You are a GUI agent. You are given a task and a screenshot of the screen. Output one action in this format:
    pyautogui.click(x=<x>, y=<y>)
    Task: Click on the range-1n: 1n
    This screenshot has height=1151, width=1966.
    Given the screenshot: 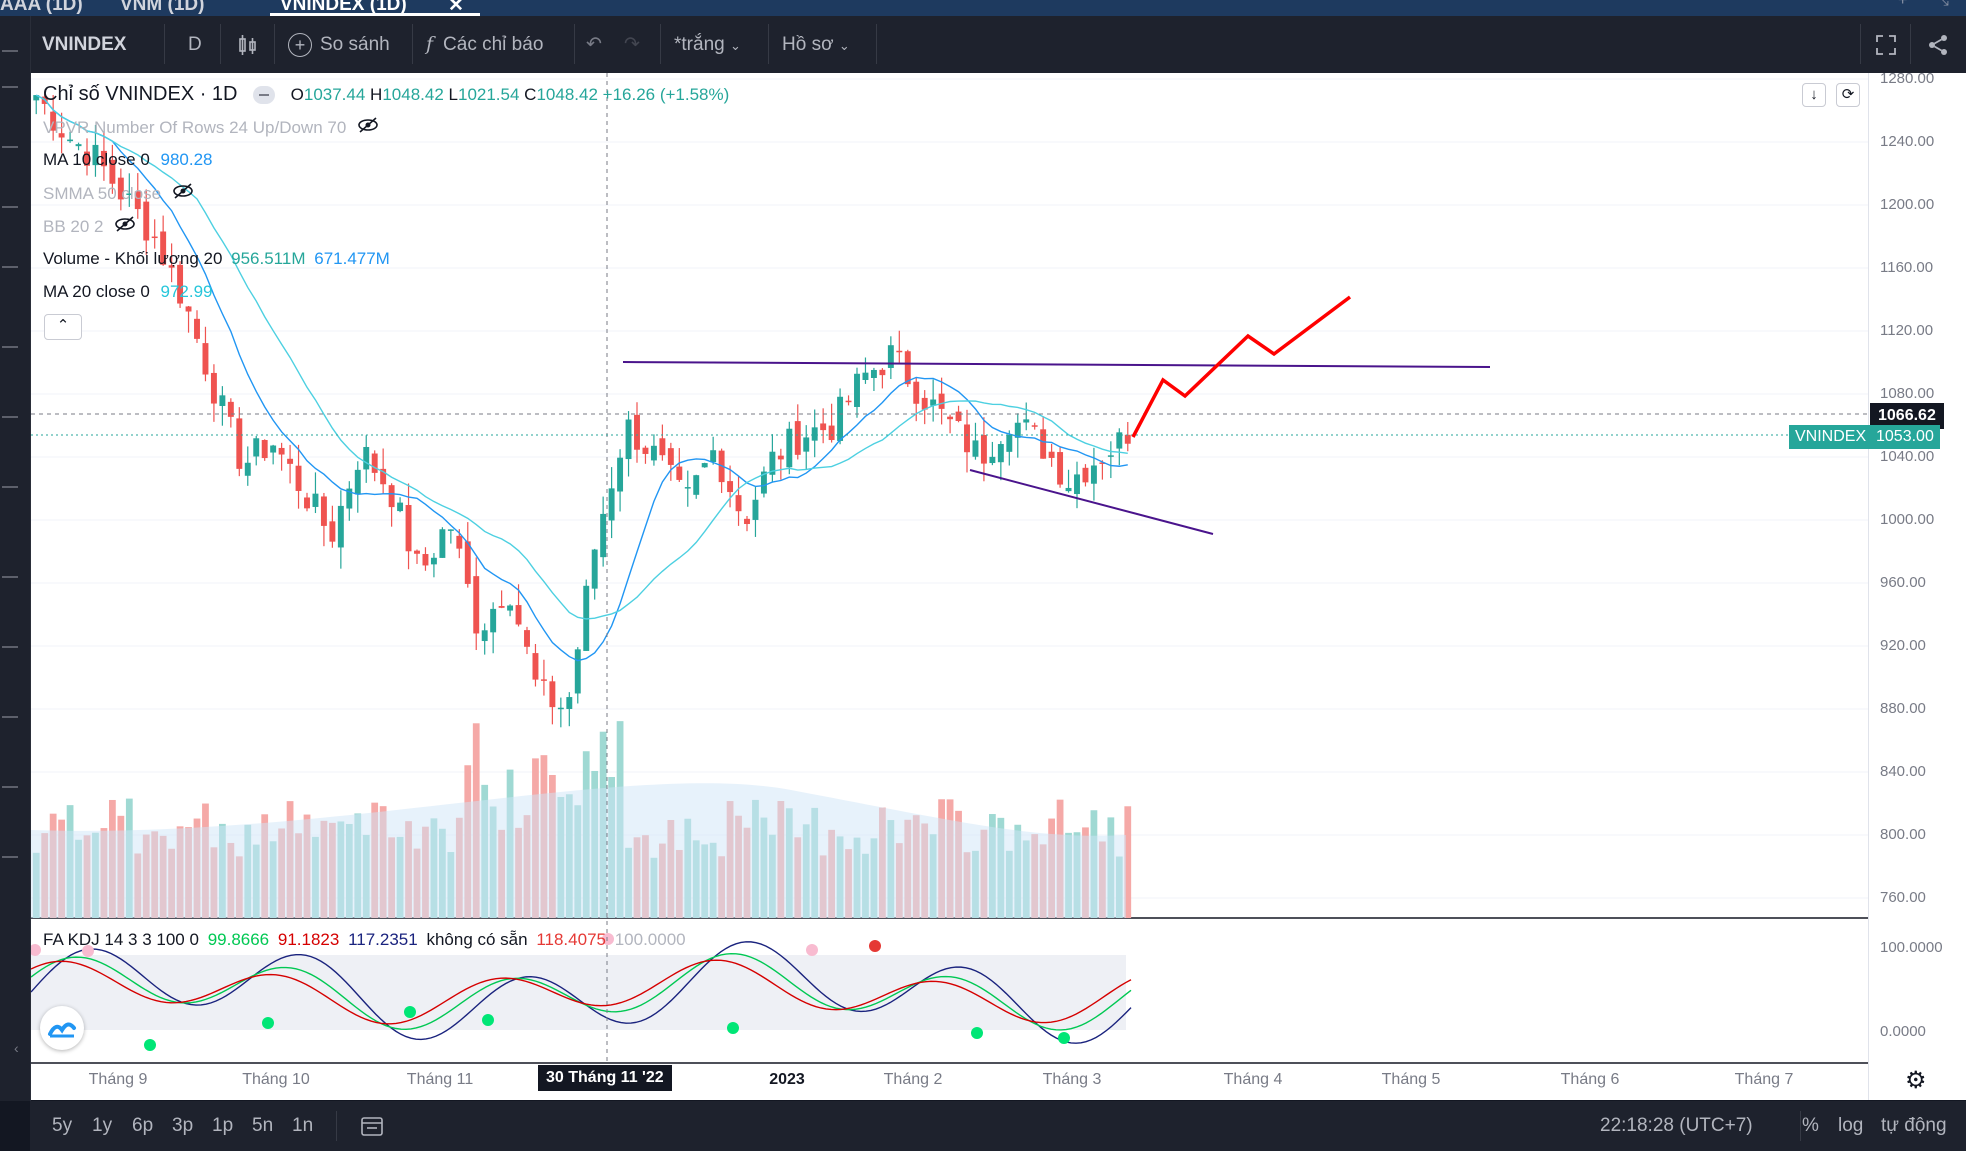 What is the action you would take?
    pyautogui.click(x=303, y=1125)
    